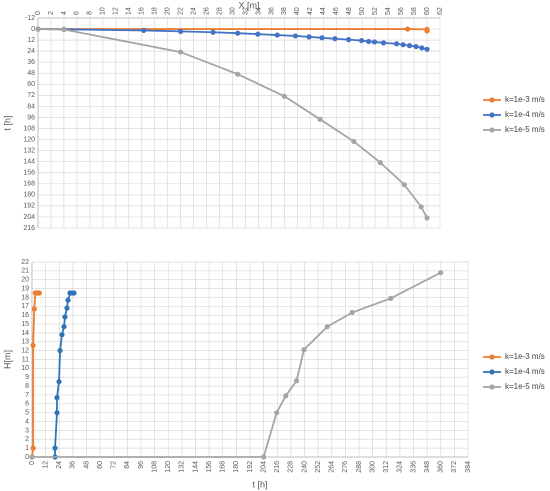 The height and width of the screenshot is (491, 550). I want to click on x-tick-label: 372, so click(454, 467).